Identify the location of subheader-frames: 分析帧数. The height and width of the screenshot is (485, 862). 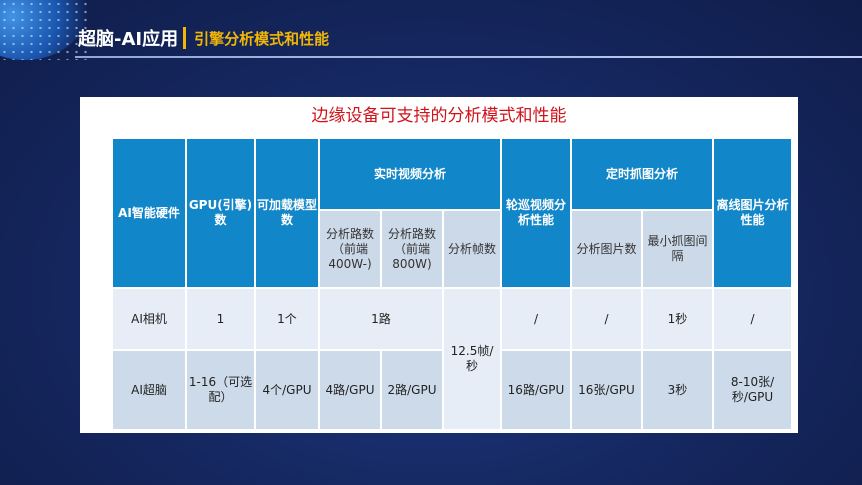
(472, 249).